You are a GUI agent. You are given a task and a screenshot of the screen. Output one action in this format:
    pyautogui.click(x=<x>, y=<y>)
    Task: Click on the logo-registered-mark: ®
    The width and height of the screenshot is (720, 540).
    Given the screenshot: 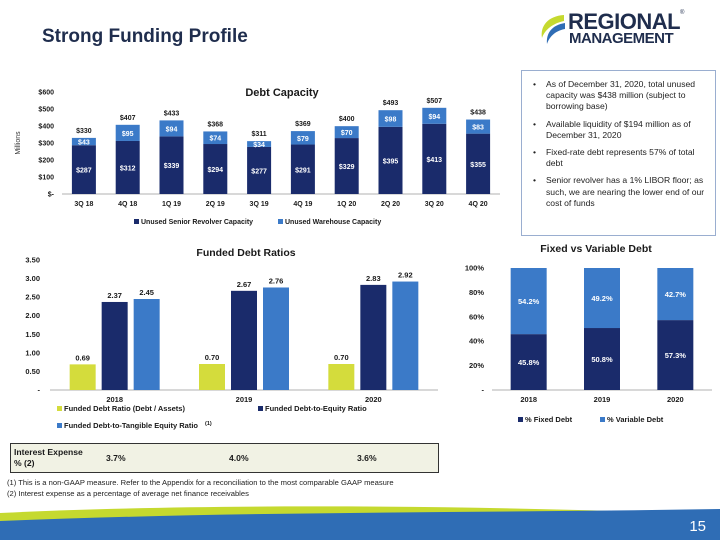 What is the action you would take?
    pyautogui.click(x=682, y=13)
    